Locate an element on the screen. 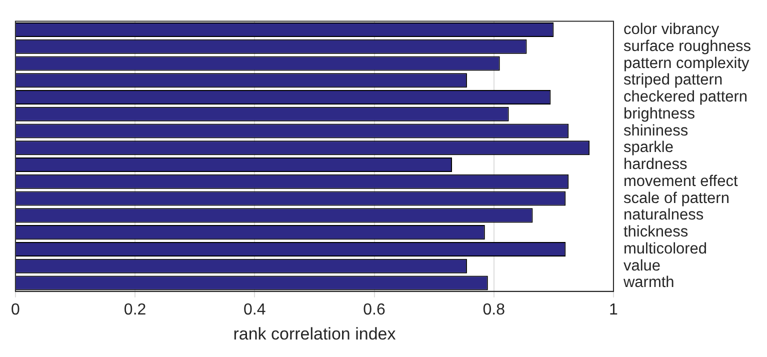 This screenshot has height=357, width=767. y-tick-label: surface roughness is located at coordinates (687, 46).